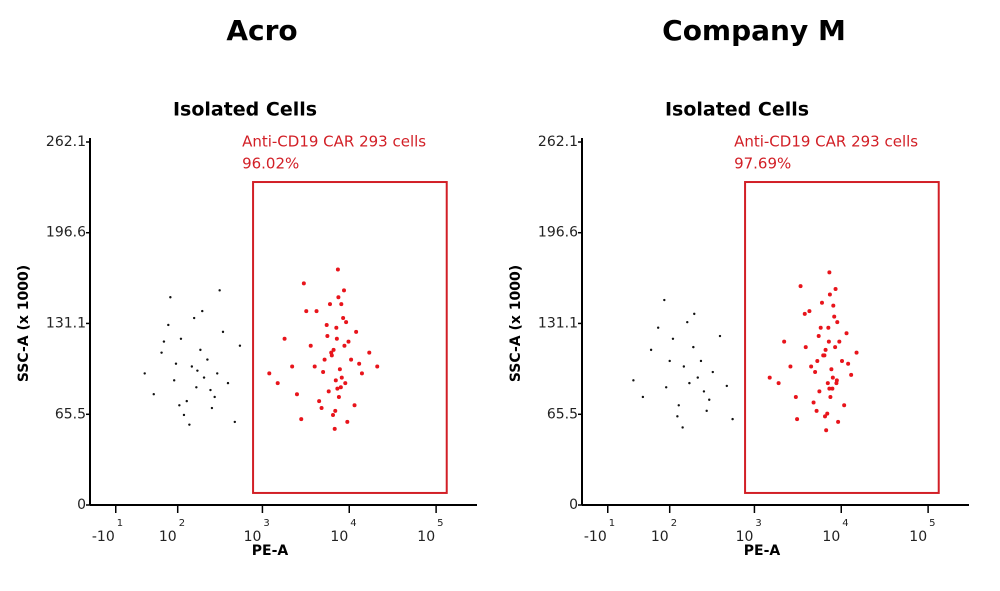  What do you see at coordinates (762, 164) in the screenshot?
I see `gate-percent: 97.69%` at bounding box center [762, 164].